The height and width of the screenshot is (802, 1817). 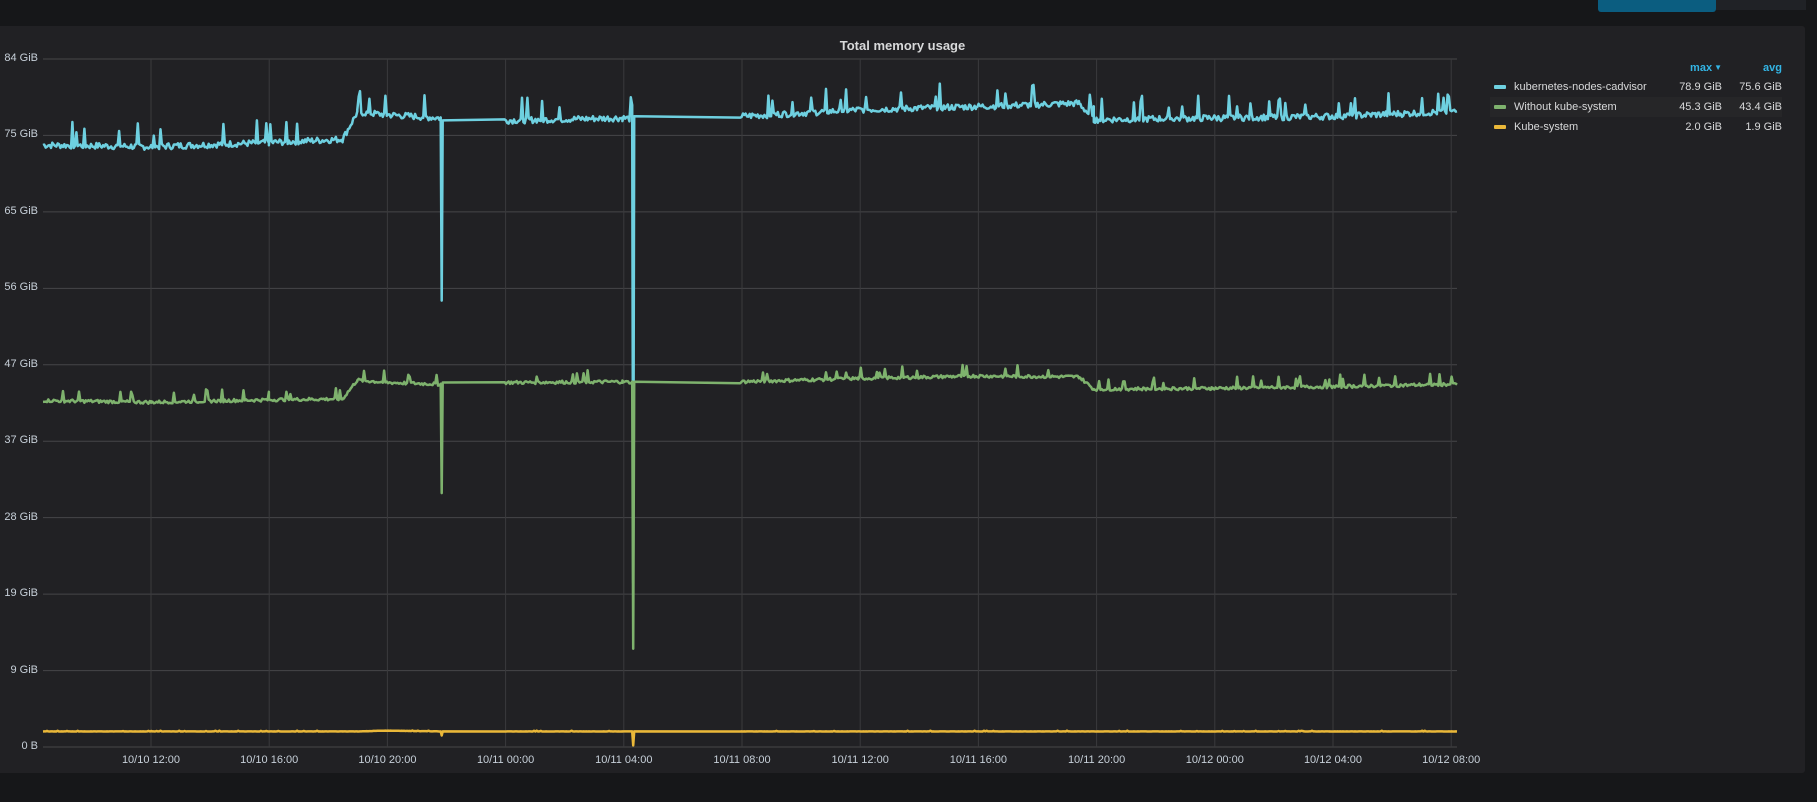 I want to click on x-tick-label: 10/10 20:00, so click(x=387, y=760).